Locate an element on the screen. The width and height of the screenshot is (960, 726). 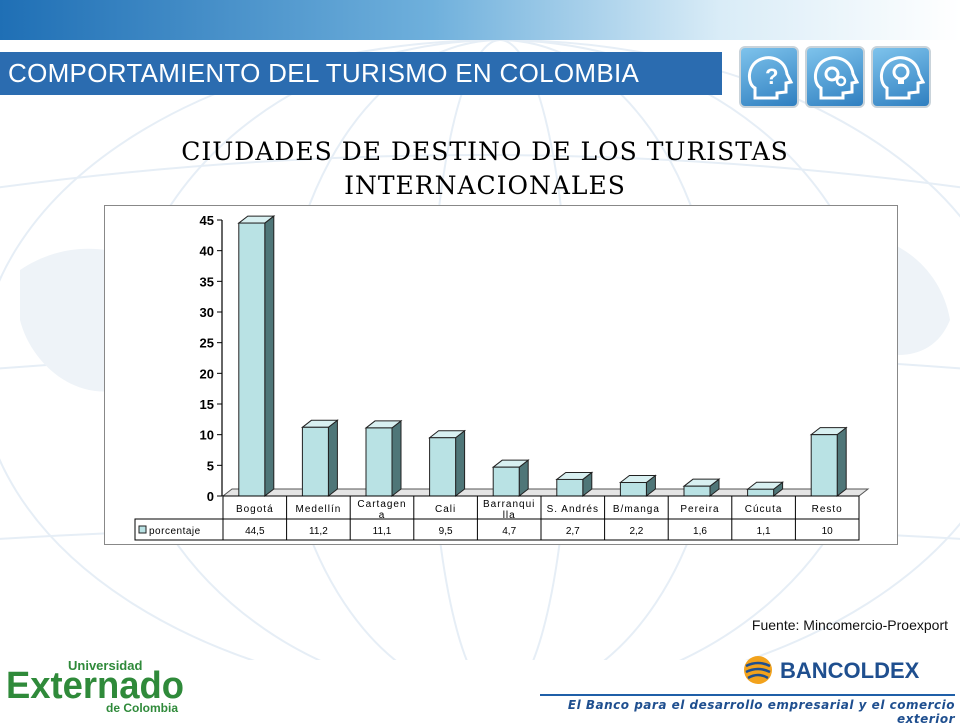
legend-series-label: porcentaje is located at coordinates (175, 531).